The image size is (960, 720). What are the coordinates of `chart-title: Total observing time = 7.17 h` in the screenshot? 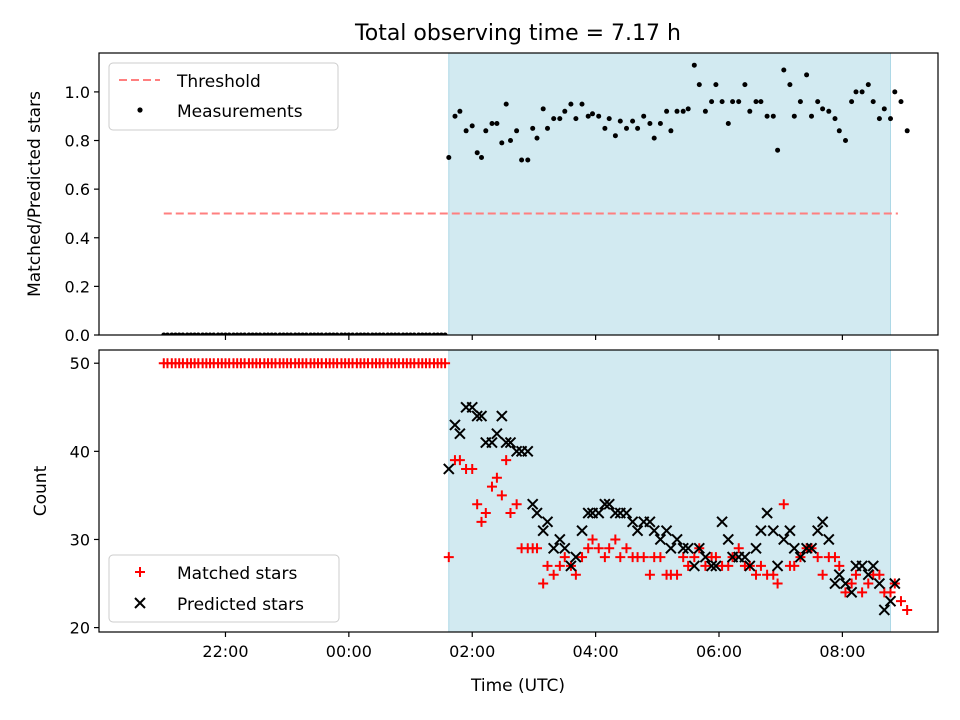 It's located at (517, 33).